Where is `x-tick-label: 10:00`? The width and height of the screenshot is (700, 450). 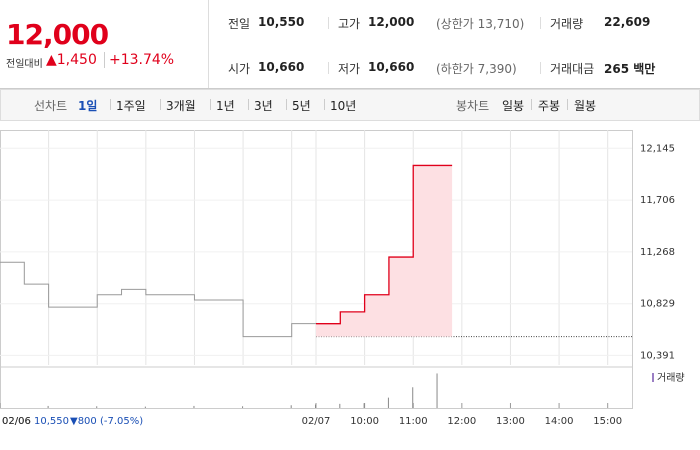 x-tick-label: 10:00 is located at coordinates (364, 421).